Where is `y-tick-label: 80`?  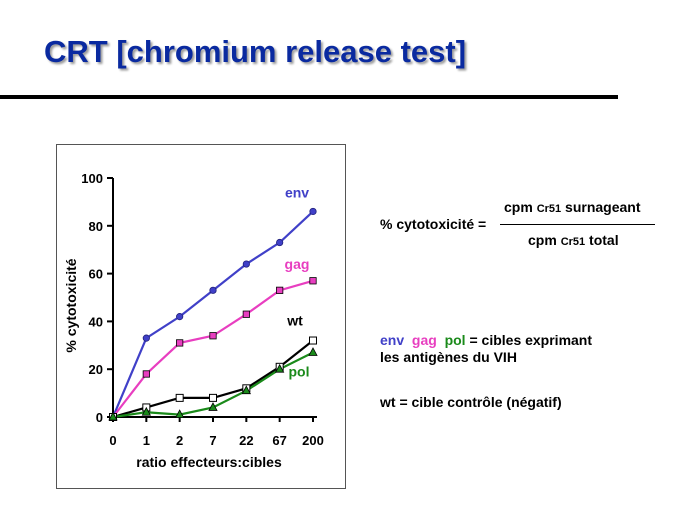 y-tick-label: 80 is located at coordinates (96, 226).